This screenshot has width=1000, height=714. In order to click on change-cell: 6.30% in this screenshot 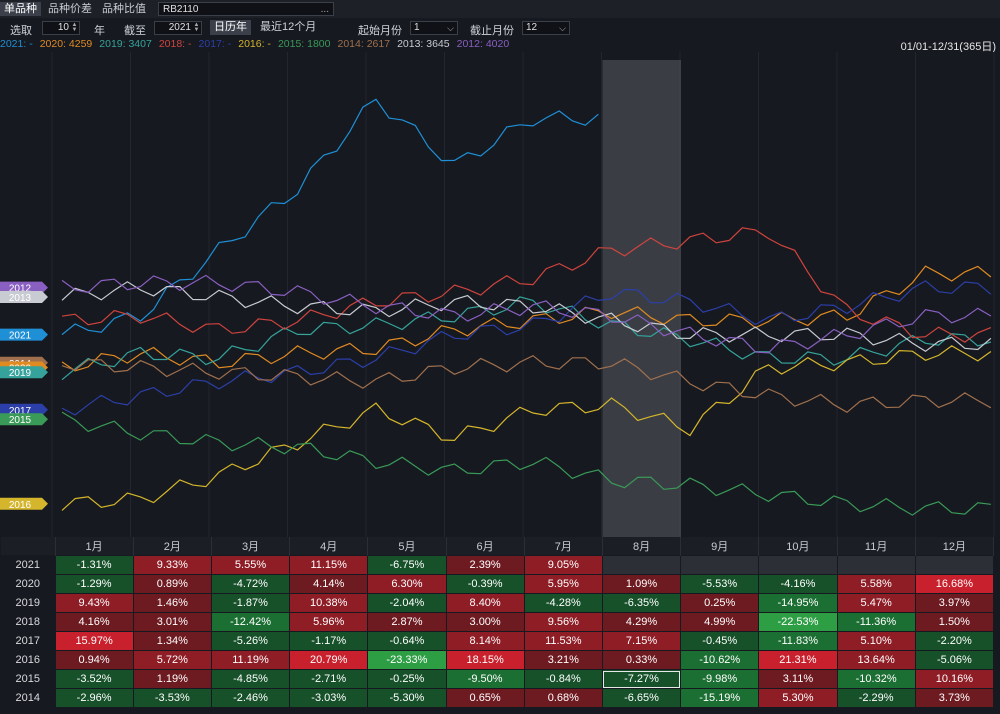, I will do `click(407, 584)`.